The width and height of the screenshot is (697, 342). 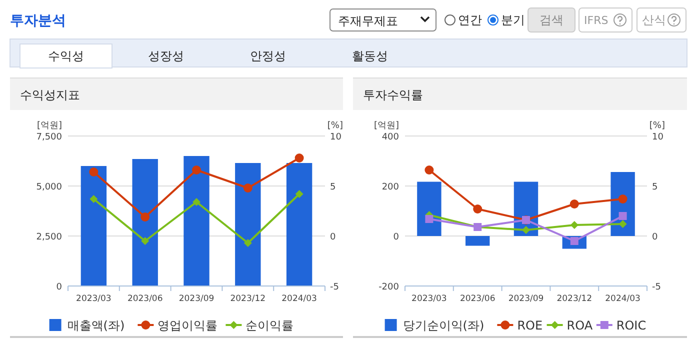 I want to click on legend-label: ROE, so click(x=530, y=325).